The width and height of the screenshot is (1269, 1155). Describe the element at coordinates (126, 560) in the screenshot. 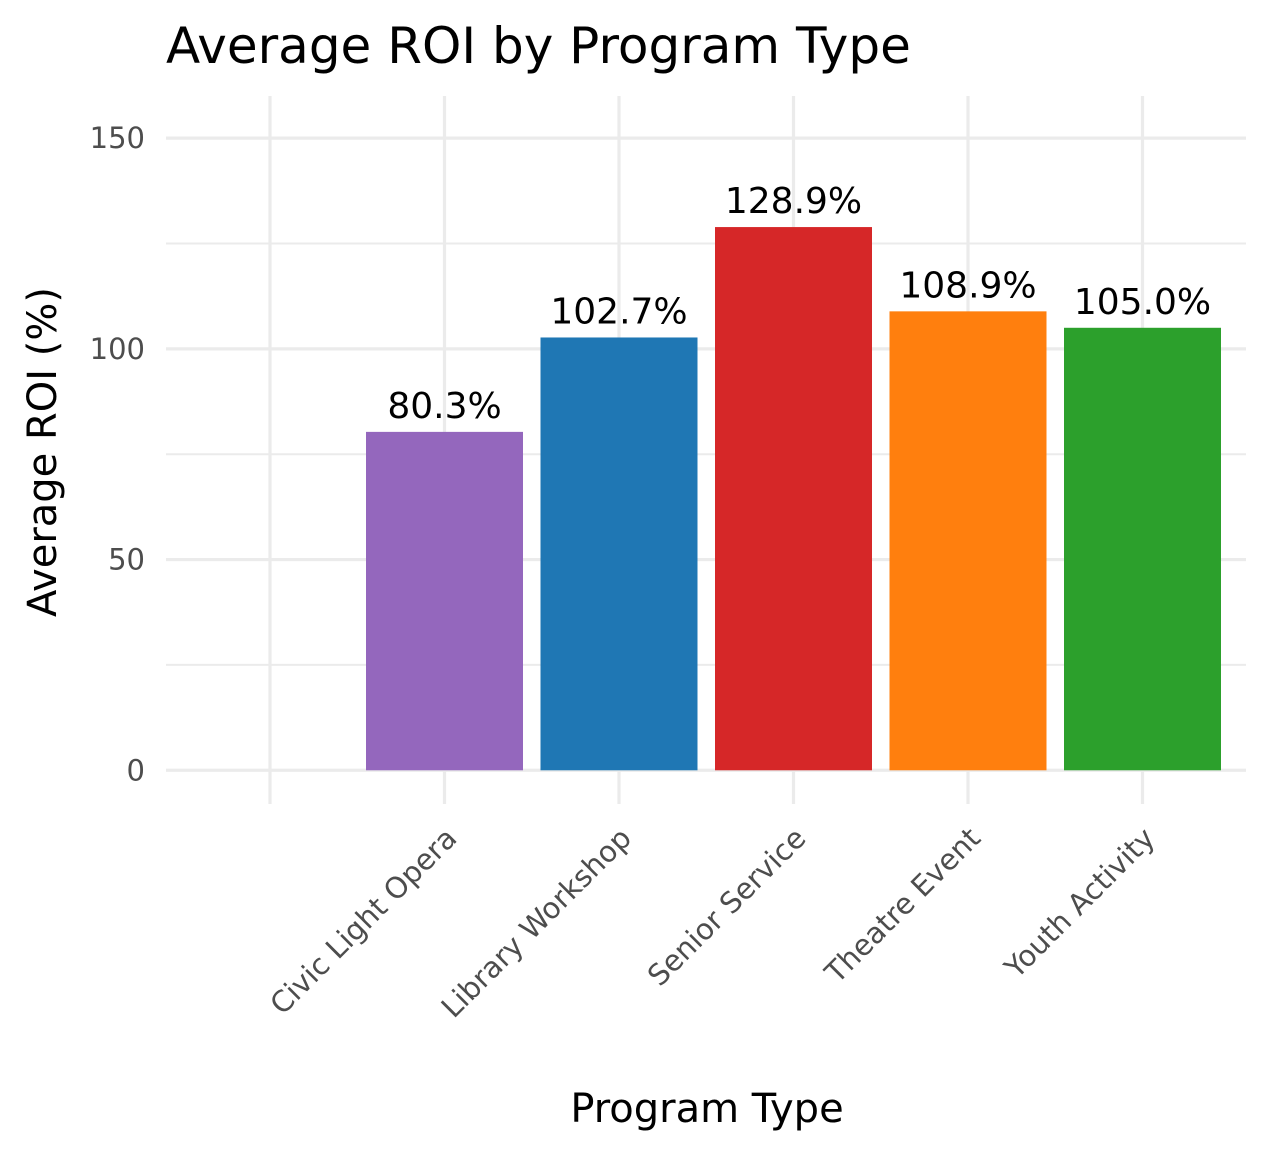

I see `y-tick-label: 50` at that location.